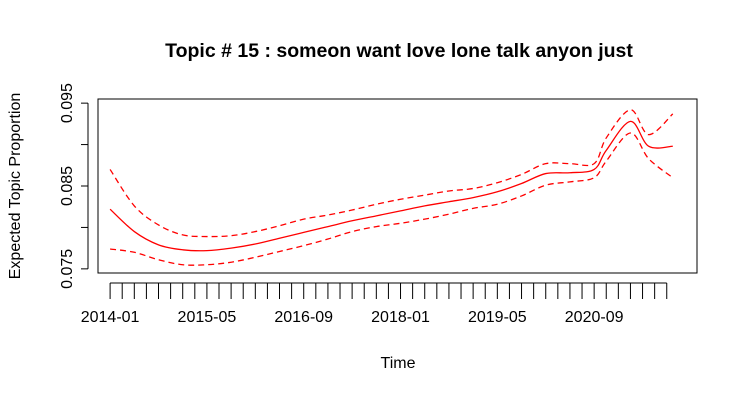 The height and width of the screenshot is (400, 750). I want to click on y-tick-label: 0.095, so click(67, 103).